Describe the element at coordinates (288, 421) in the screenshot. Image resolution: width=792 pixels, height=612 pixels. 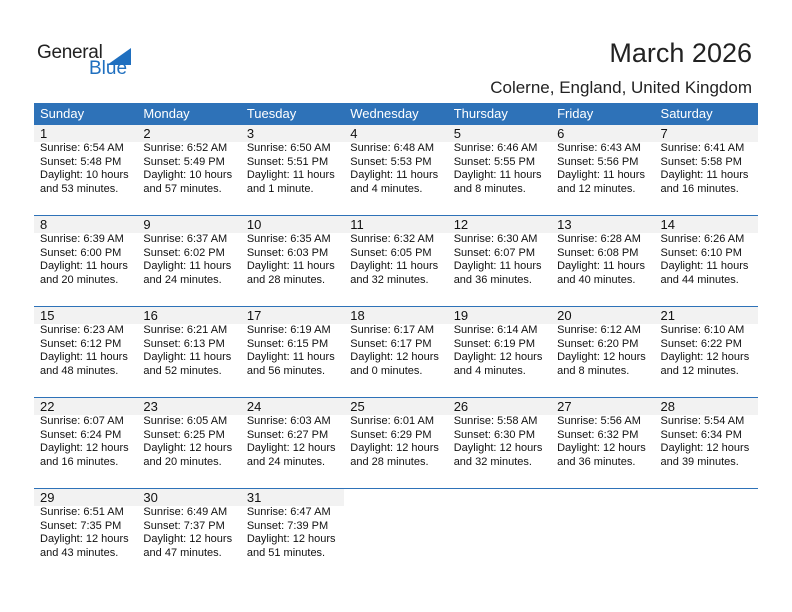
I see `sunrise-text: Sunrise: 6:03 AM` at that location.